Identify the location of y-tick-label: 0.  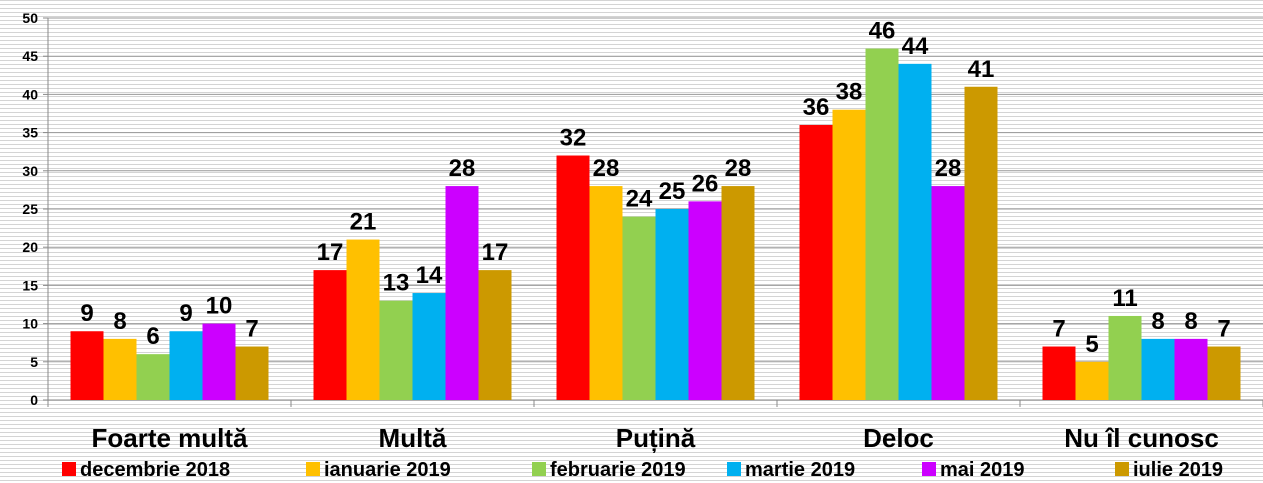
(34, 400).